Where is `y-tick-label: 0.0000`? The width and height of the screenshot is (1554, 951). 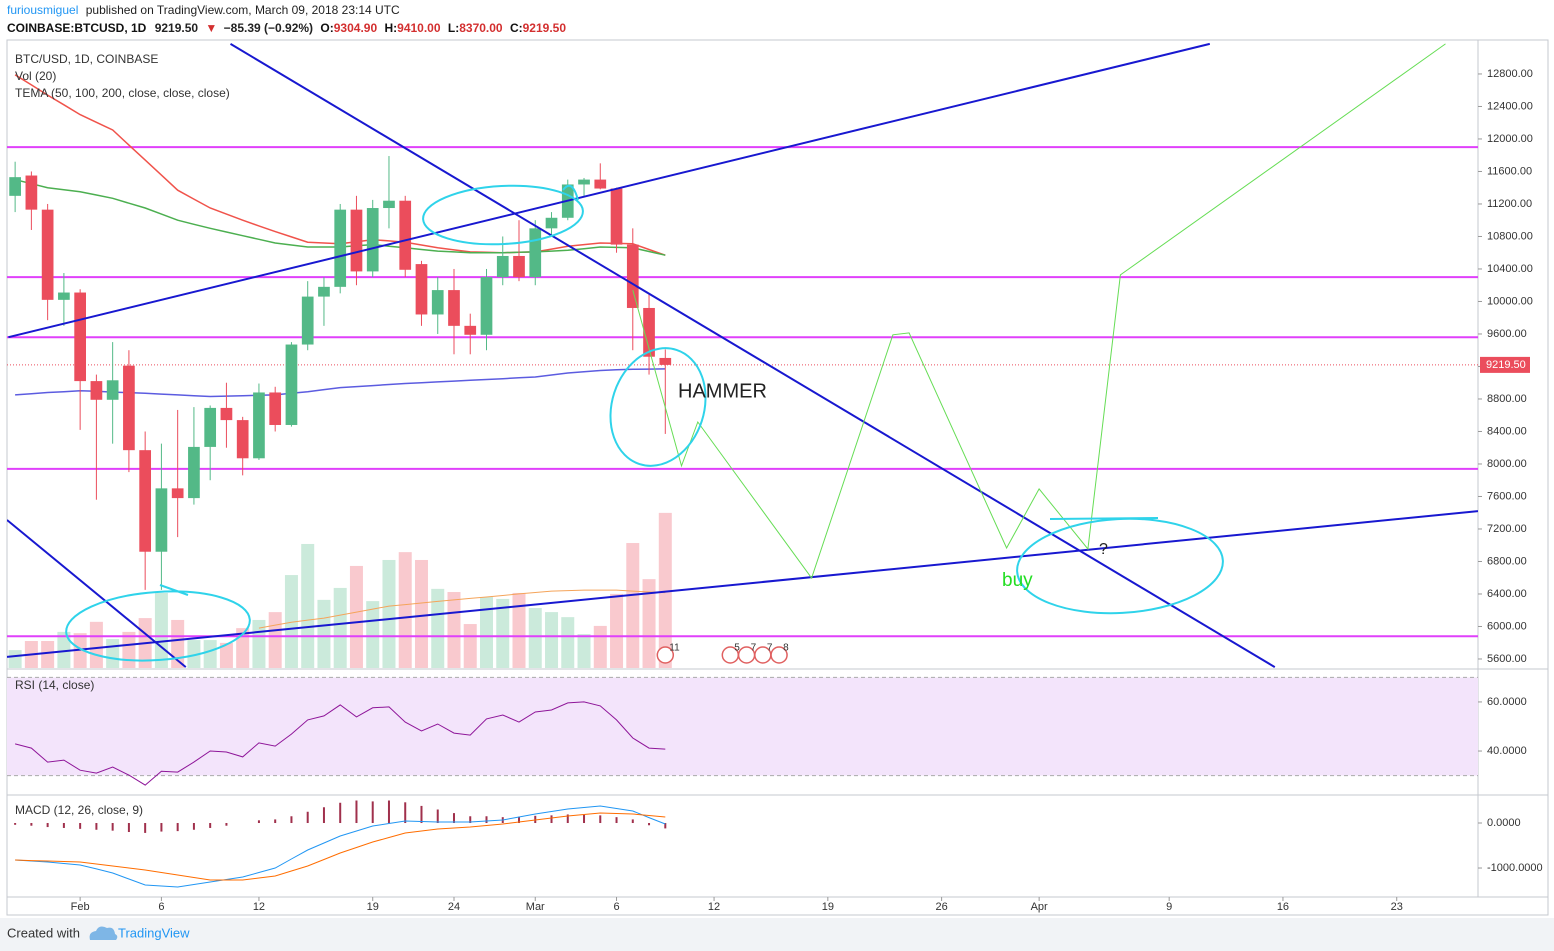
y-tick-label: 0.0000 is located at coordinates (1504, 823).